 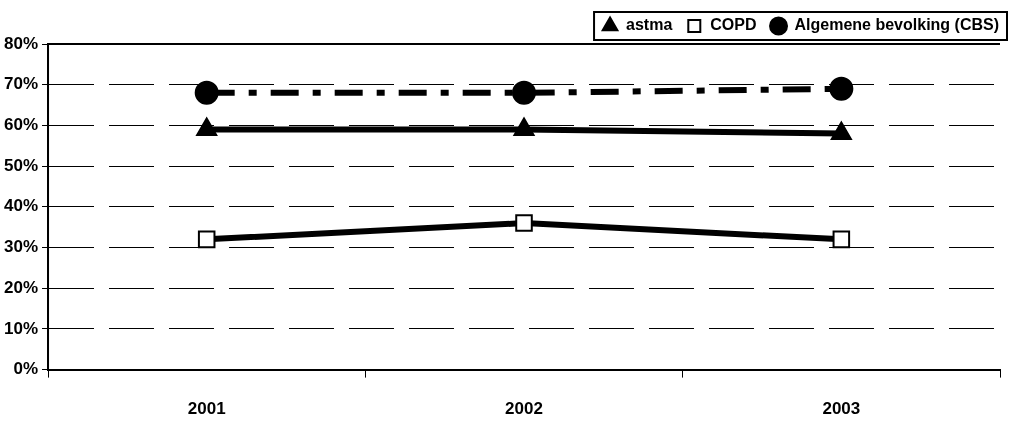 What do you see at coordinates (21, 165) in the screenshot?
I see `y-tick-label: 50%` at bounding box center [21, 165].